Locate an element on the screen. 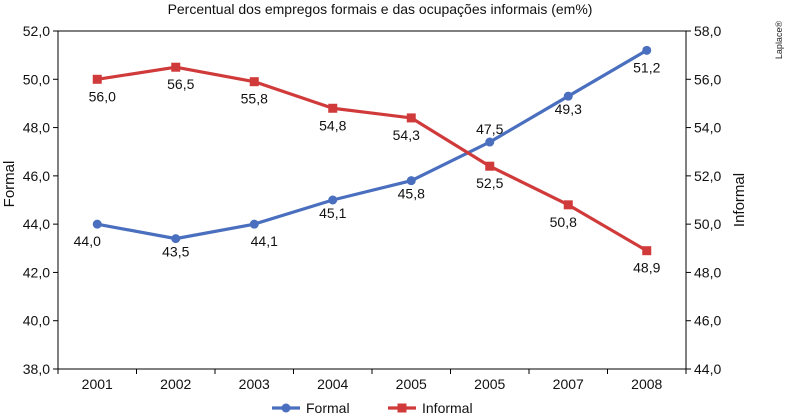 The height and width of the screenshot is (419, 791). data-label-formal: 44,0 is located at coordinates (87, 241).